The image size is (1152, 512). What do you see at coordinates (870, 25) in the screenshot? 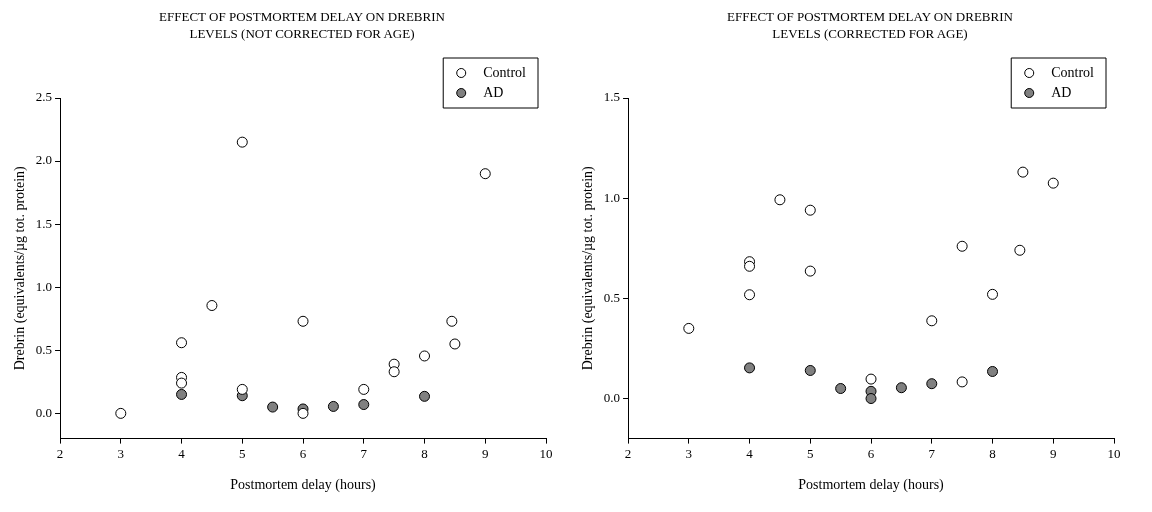
I see `chart-title: EFFECT OF POSTMORTEM DELAY ON DREBRIN LEVELS (CORRECTED FOR AGE)` at bounding box center [870, 25].